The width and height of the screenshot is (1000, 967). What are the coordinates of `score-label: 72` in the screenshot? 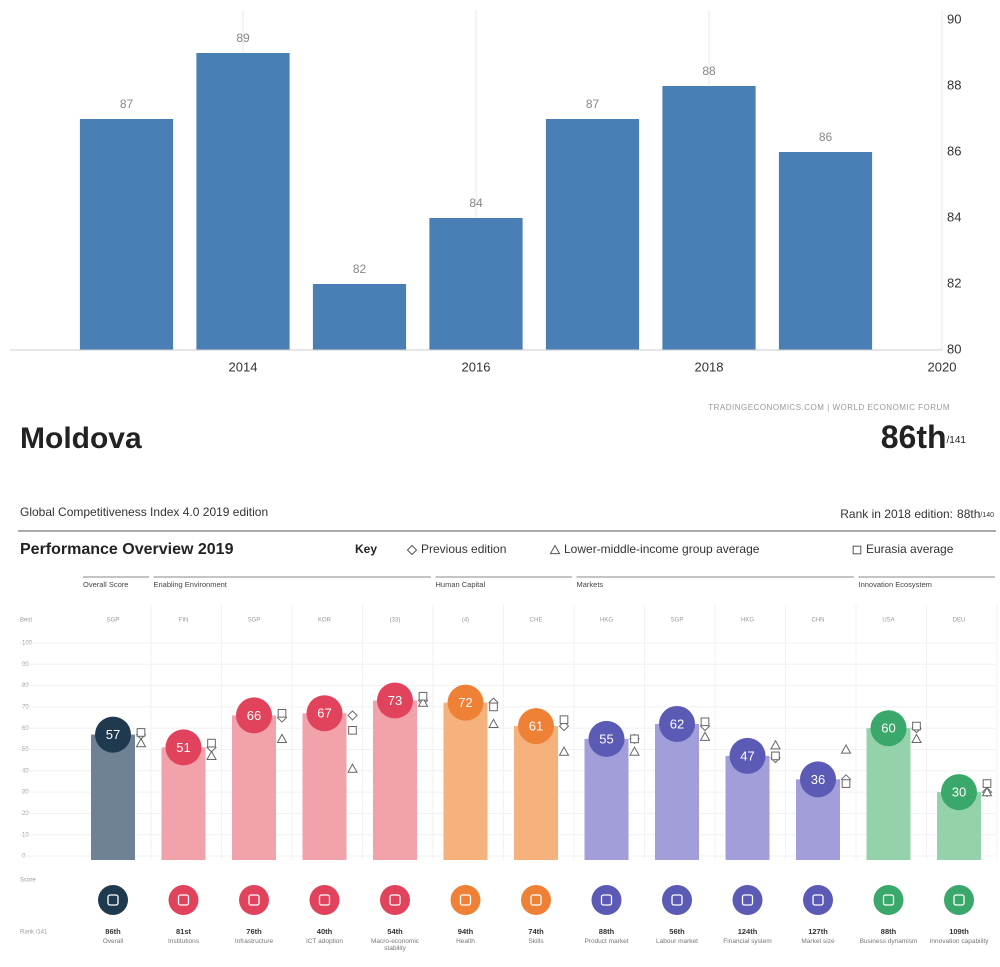 It's located at (465, 702).